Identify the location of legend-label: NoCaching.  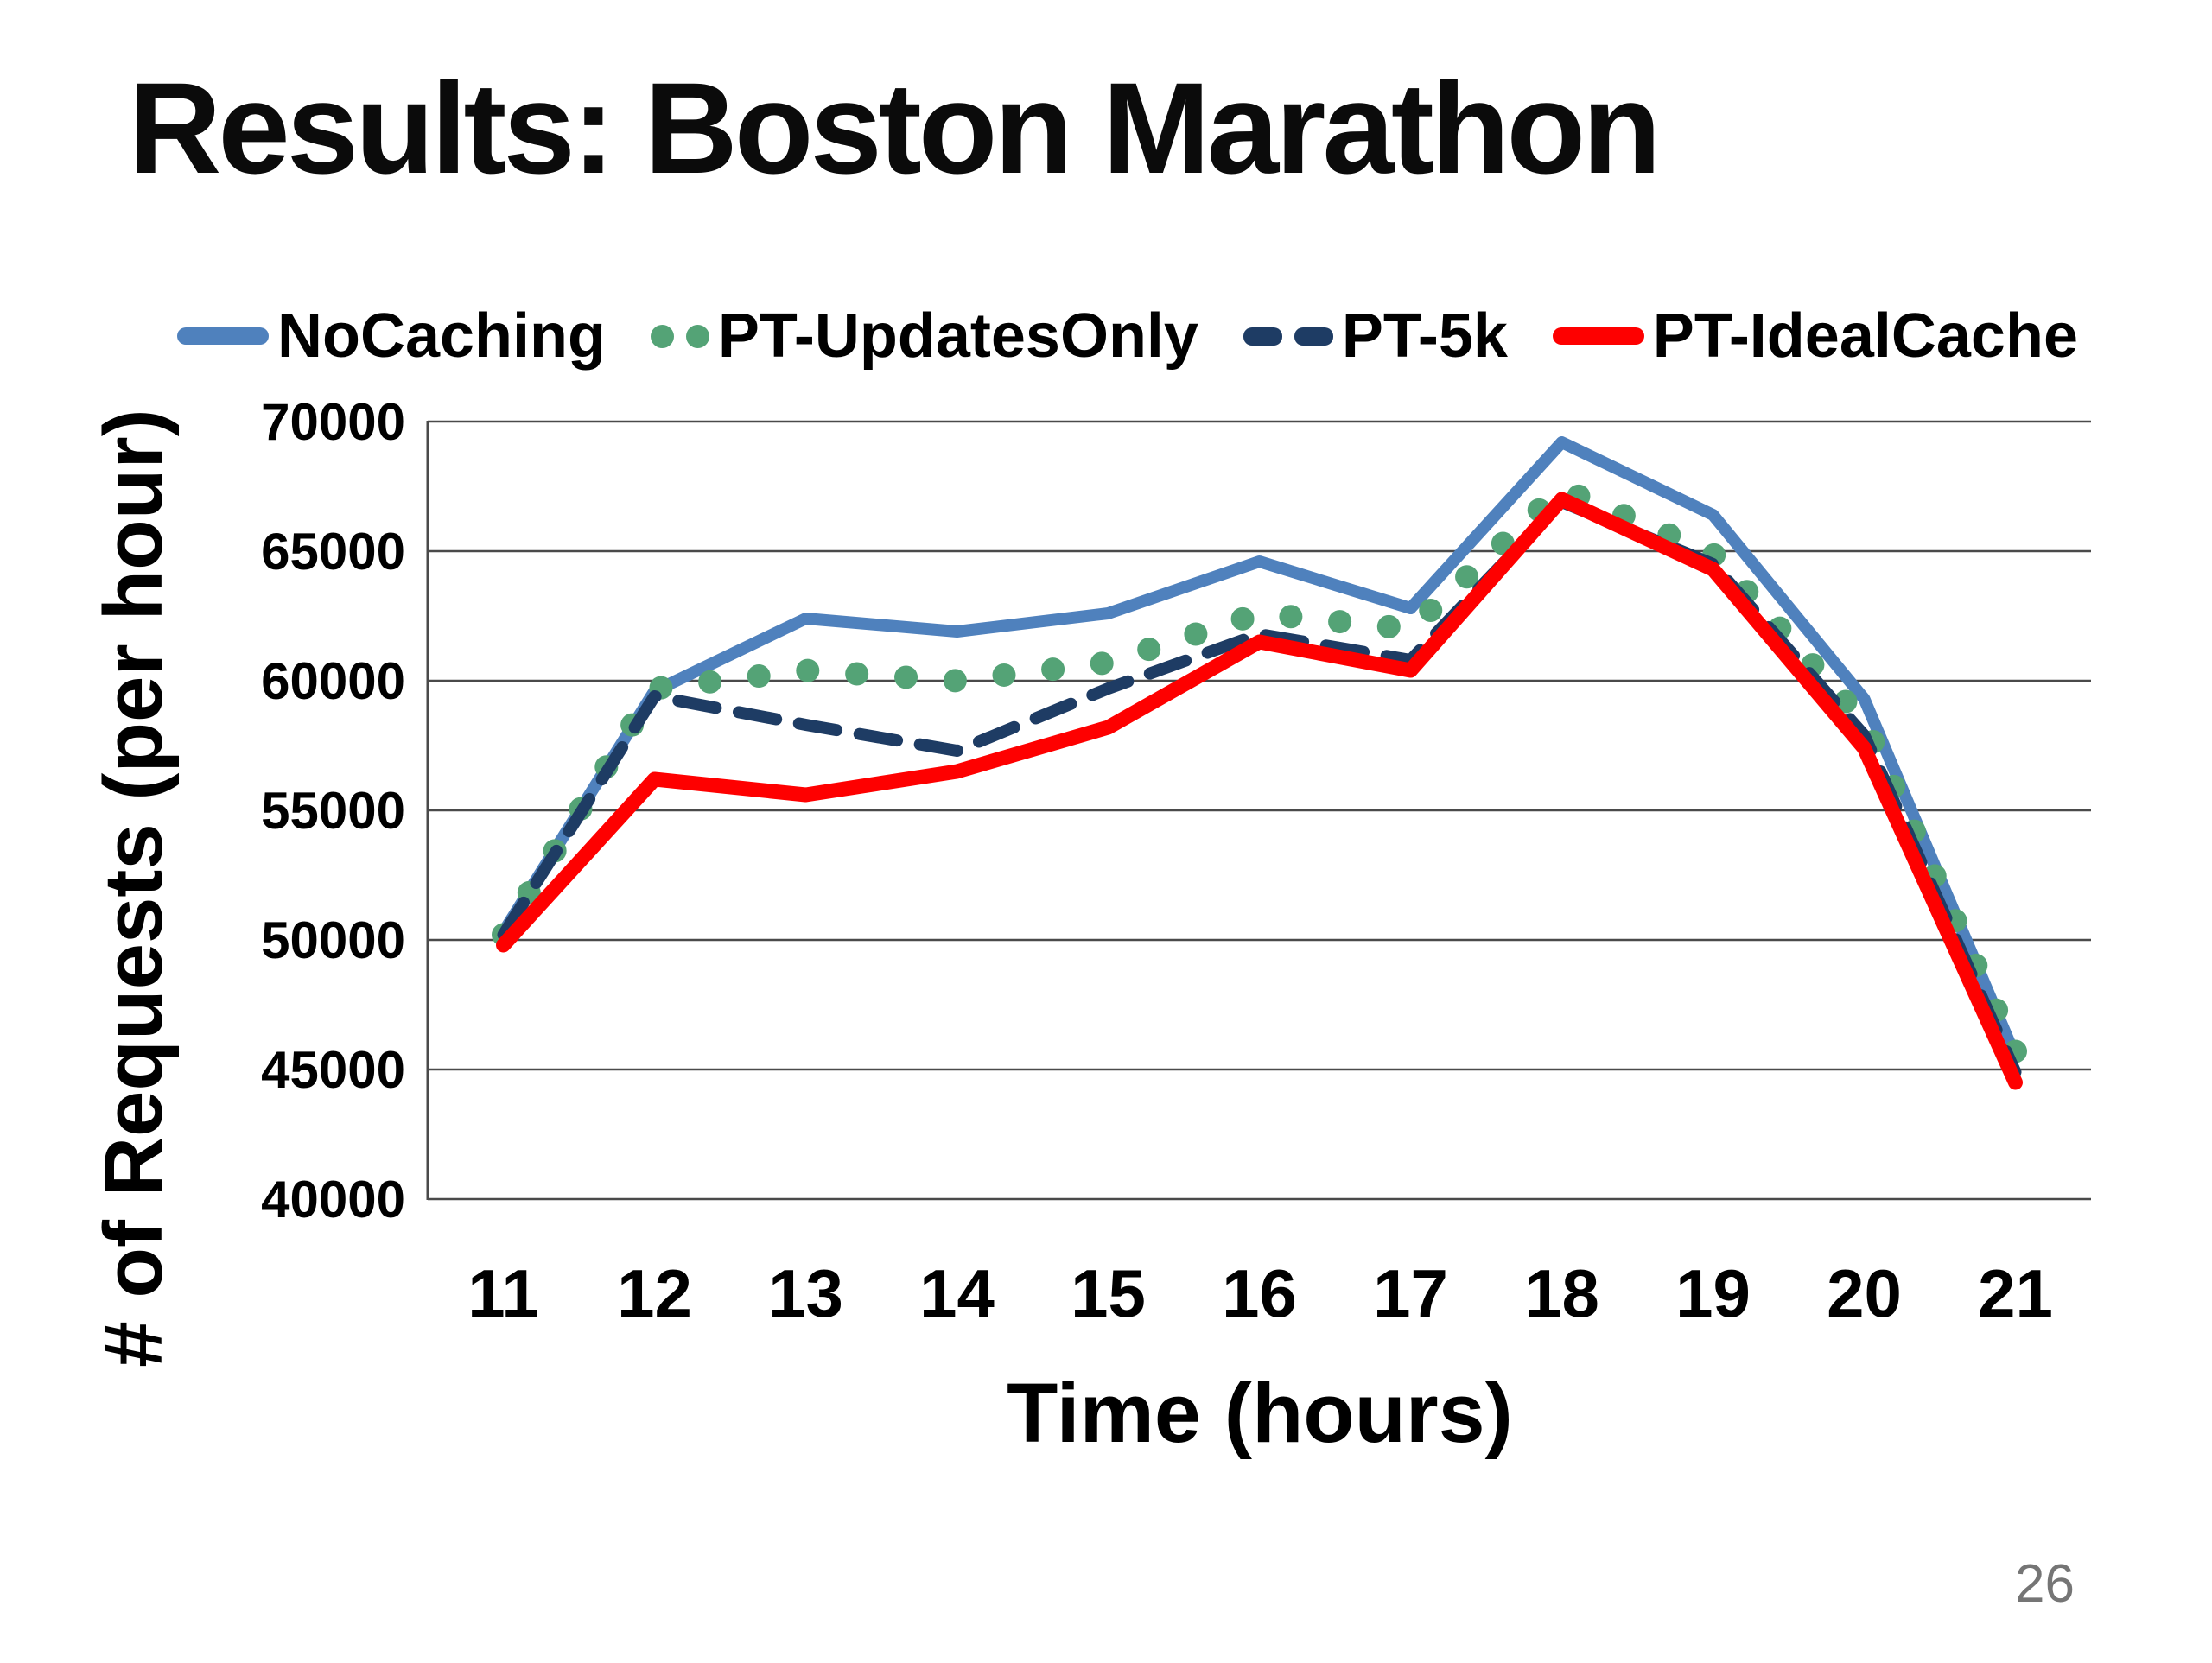
(442, 336).